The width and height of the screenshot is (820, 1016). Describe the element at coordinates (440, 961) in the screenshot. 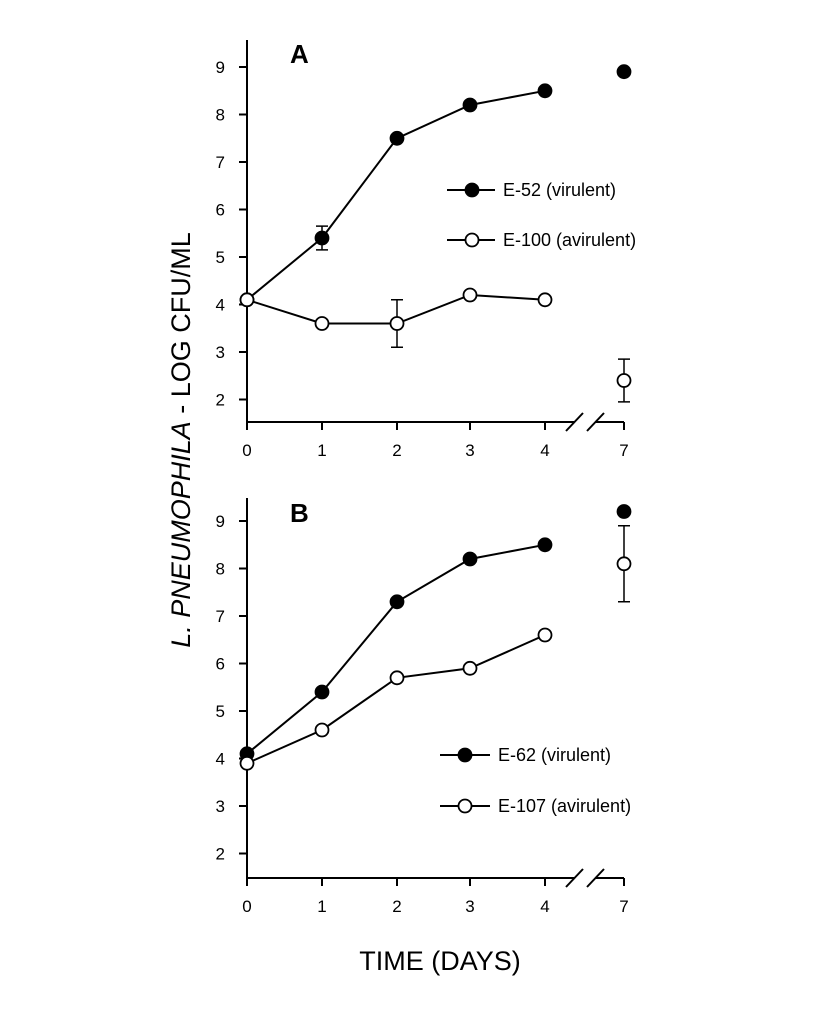

I see `x-axis-title: TIME (DAYS)` at that location.